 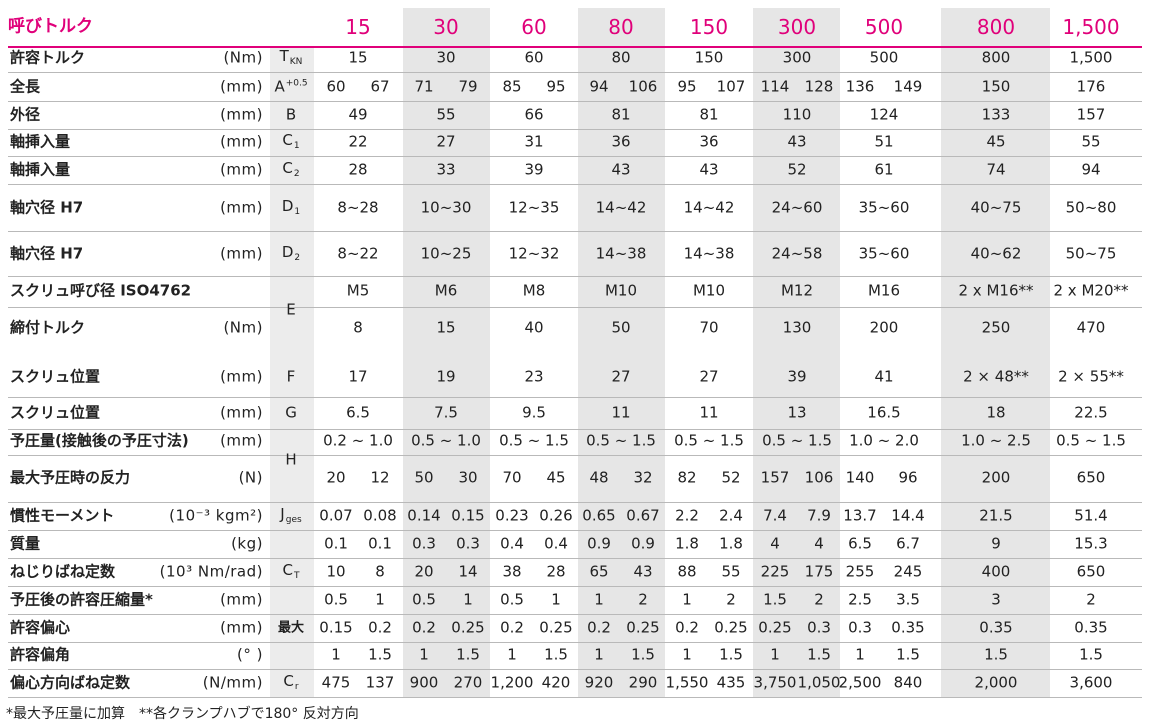 What do you see at coordinates (687, 86) in the screenshot?
I see `value-cell: 95` at bounding box center [687, 86].